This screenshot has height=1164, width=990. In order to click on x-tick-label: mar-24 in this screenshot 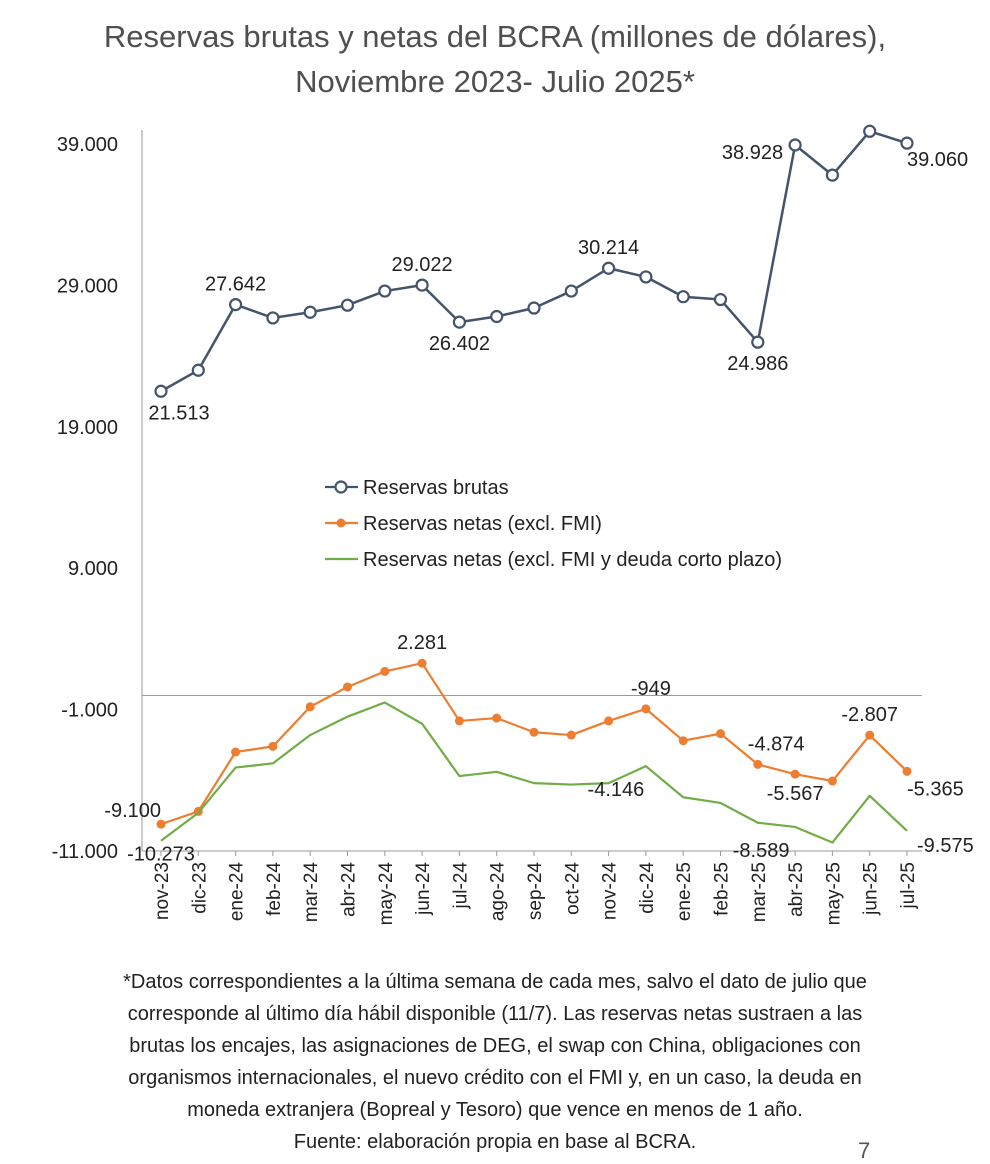, I will do `click(311, 892)`.